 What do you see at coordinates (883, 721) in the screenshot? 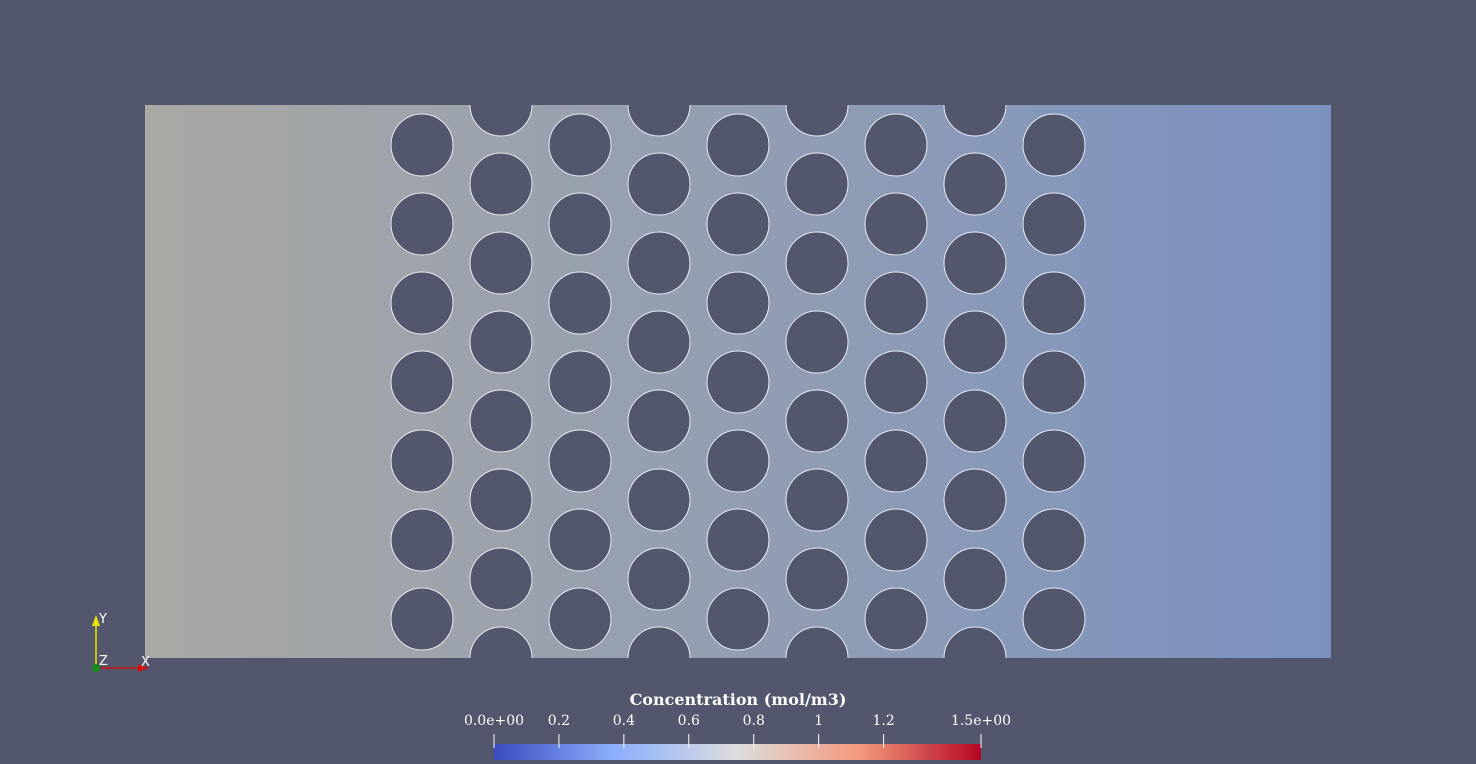
I see `colorbar-tick-label: 1.2` at bounding box center [883, 721].